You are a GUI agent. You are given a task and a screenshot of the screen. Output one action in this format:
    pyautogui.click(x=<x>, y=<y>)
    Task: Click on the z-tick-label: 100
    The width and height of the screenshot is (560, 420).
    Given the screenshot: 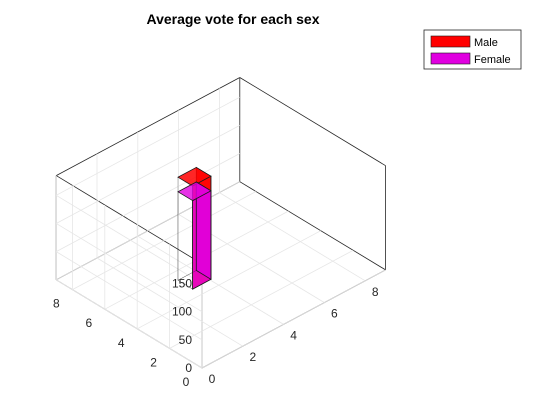 What is the action you would take?
    pyautogui.click(x=182, y=312)
    